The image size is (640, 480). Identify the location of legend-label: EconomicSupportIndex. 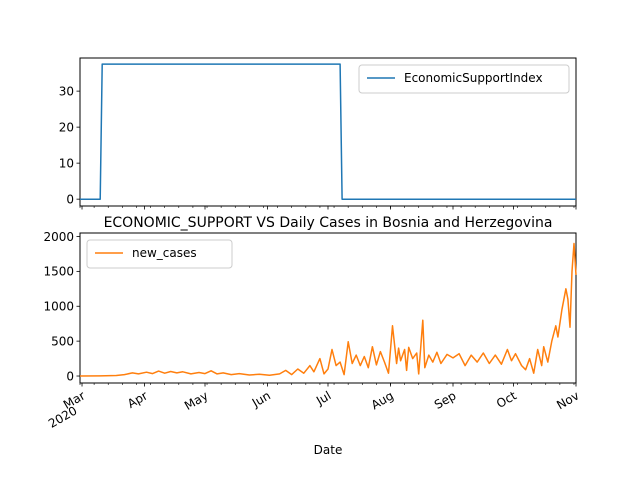
(473, 78).